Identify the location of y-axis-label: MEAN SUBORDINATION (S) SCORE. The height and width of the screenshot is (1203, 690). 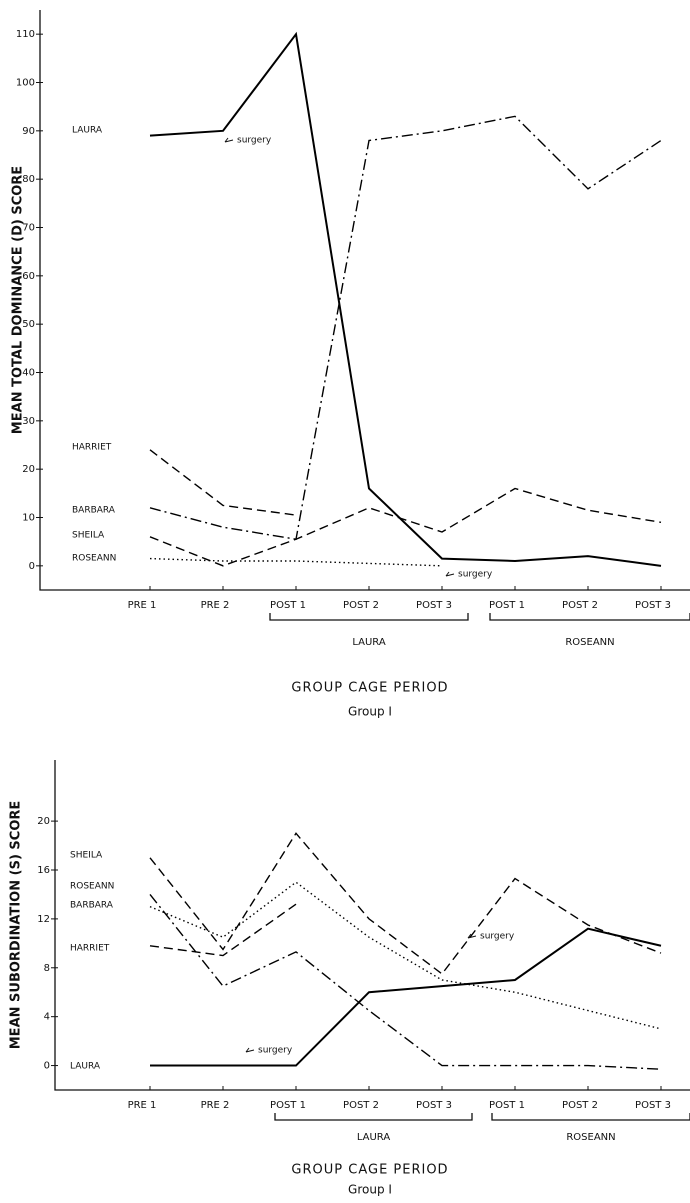
(16, 925).